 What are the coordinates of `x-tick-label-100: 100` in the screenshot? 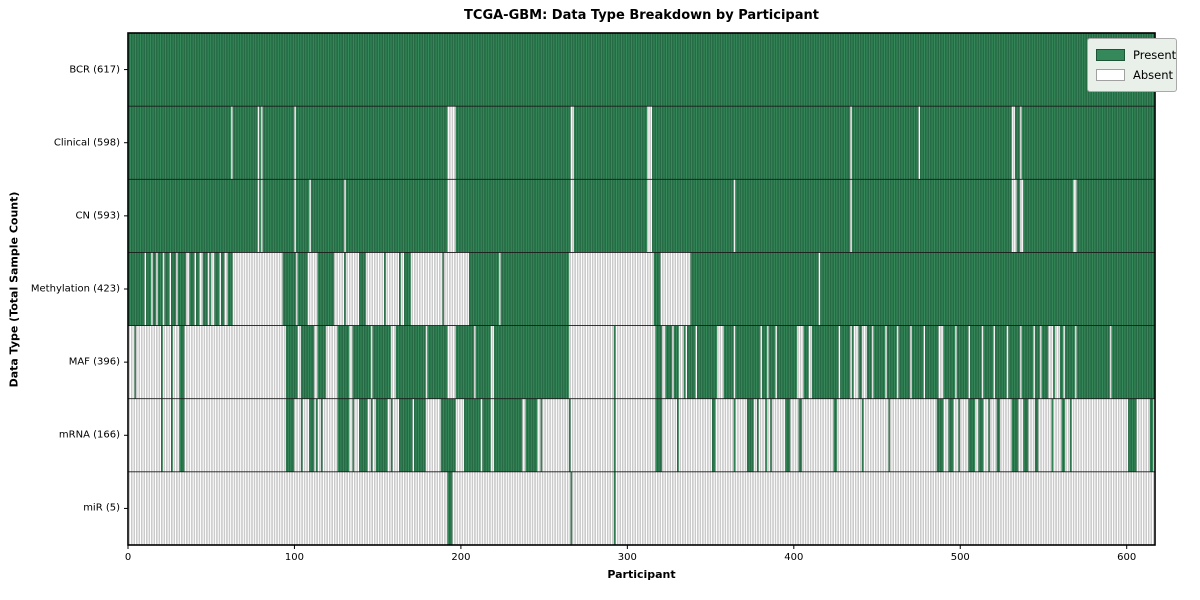 It's located at (294, 557).